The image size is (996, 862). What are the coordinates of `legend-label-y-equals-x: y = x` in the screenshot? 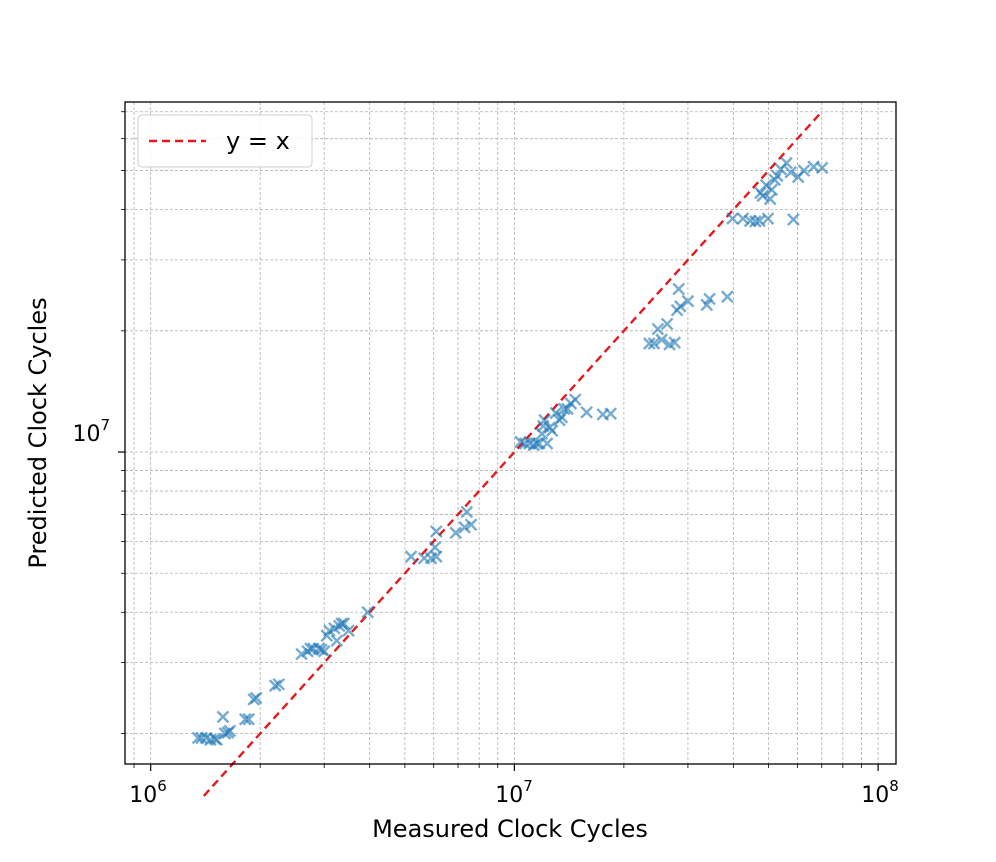 It's located at (258, 141).